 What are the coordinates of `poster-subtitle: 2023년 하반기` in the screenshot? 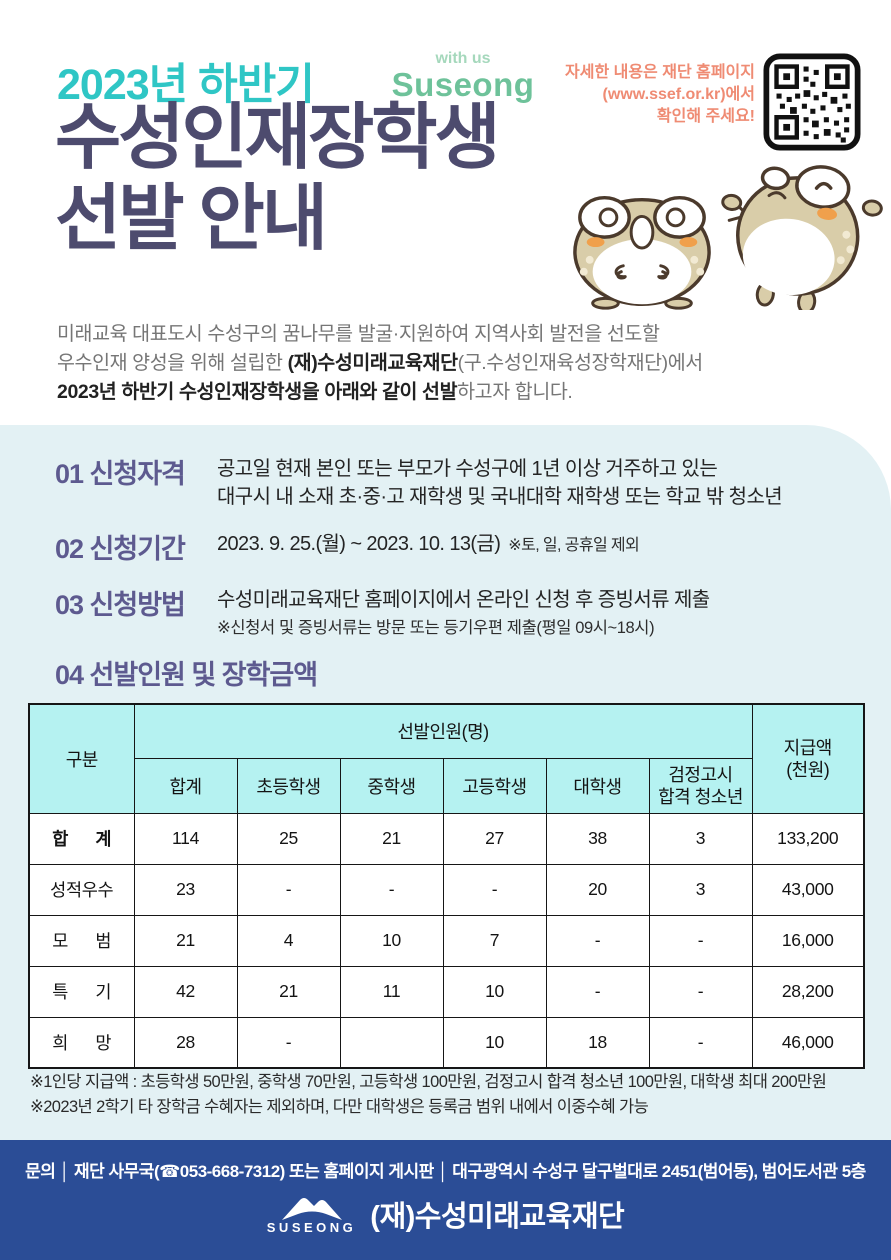 It's located at (186, 85).